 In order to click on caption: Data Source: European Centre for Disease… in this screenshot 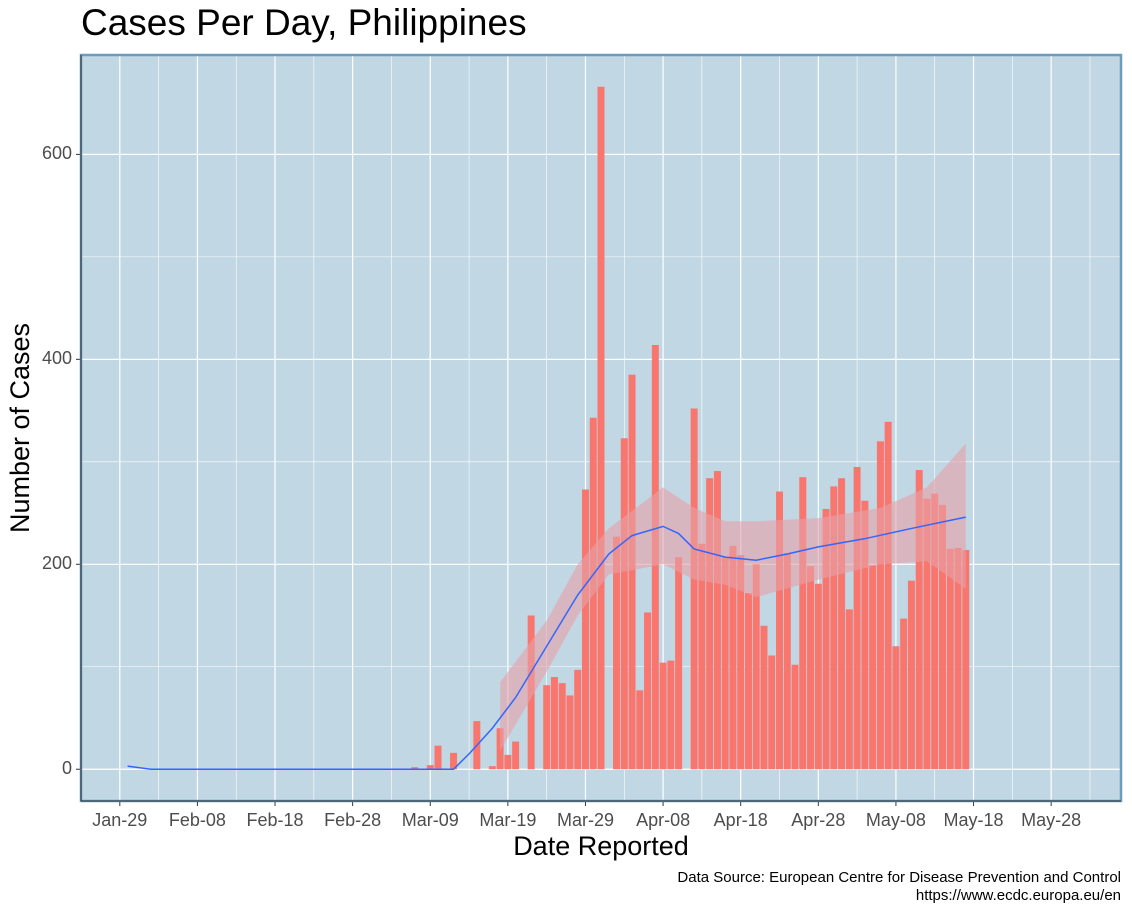, I will do `click(899, 877)`.